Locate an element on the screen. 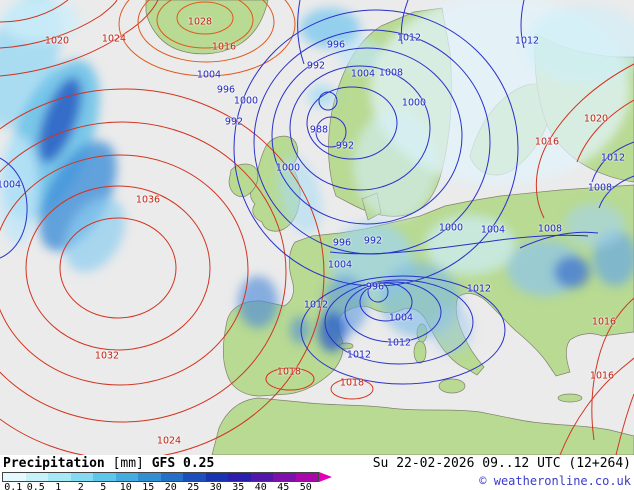 This screenshot has height=490, width=634. legend-model-text: GFS 0.25 is located at coordinates (183, 463).